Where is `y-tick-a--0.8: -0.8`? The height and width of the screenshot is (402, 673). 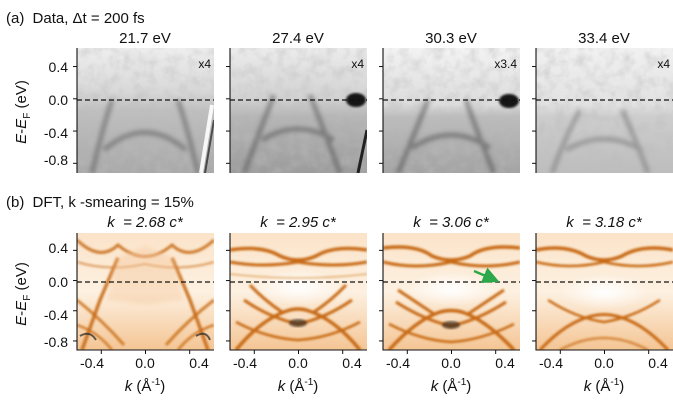 y-tick-a--0.8: -0.8 is located at coordinates (56, 160).